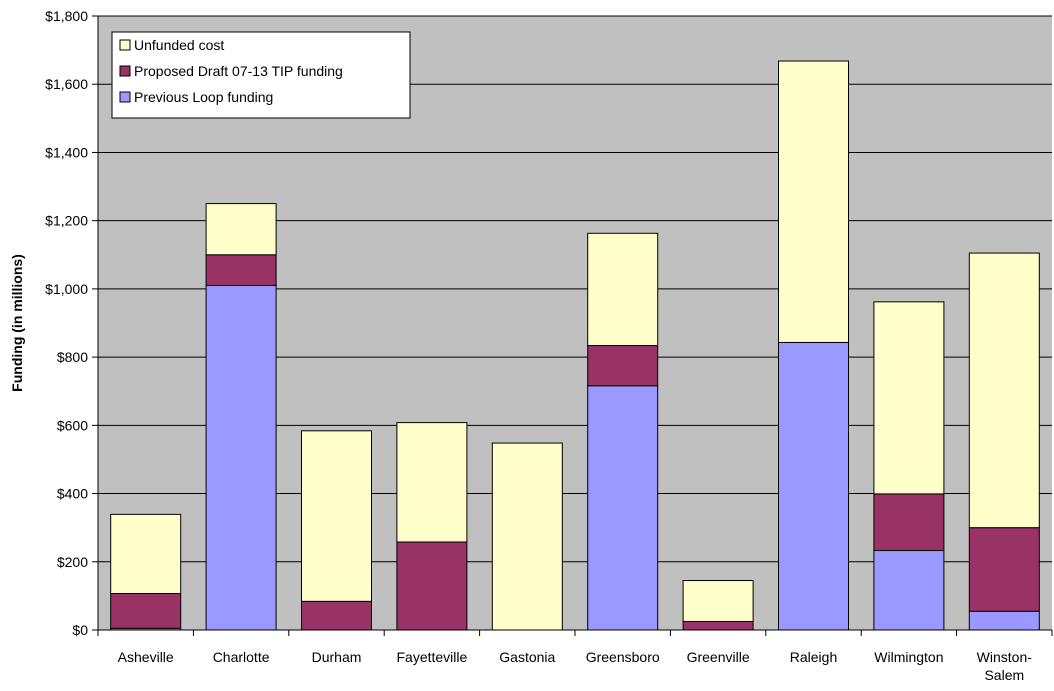  Describe the element at coordinates (179, 45) in the screenshot. I see `legend-label: Unfunded cost` at that location.